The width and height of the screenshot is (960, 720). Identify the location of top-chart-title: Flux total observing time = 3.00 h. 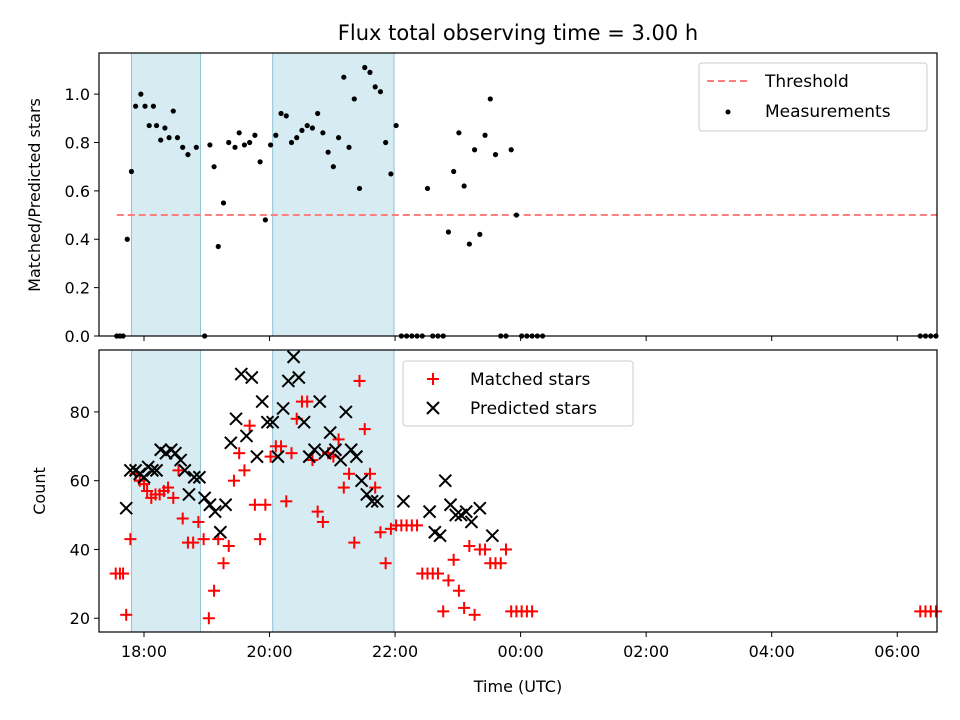
(518, 33).